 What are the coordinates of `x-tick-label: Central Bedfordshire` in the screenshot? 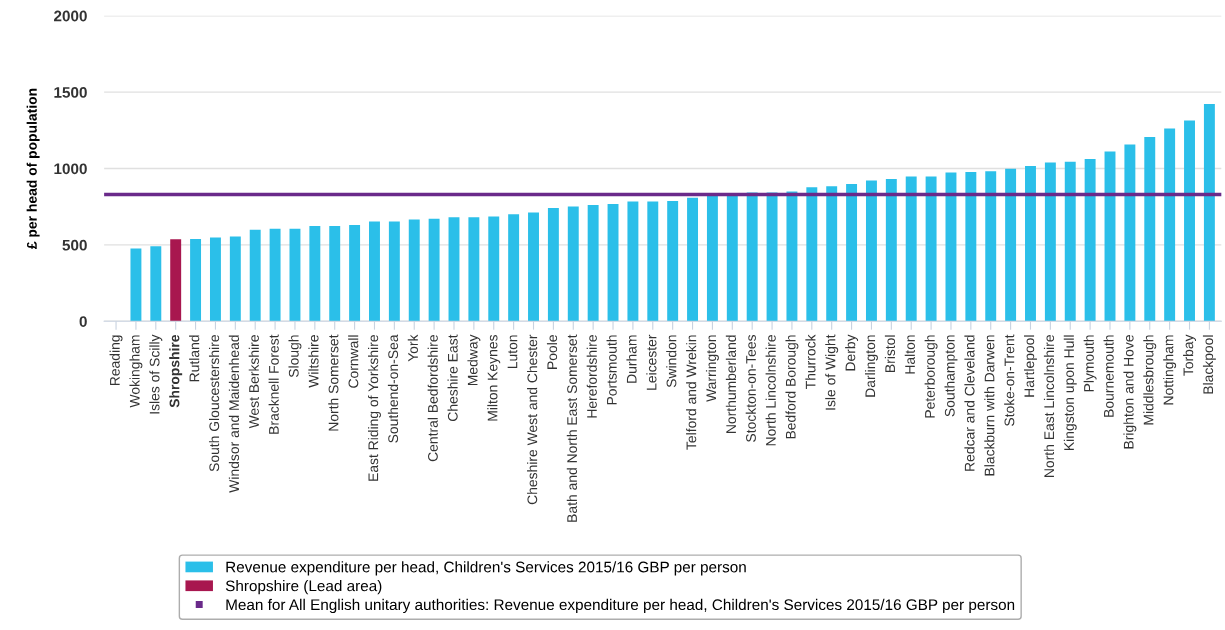 It's located at (432, 398).